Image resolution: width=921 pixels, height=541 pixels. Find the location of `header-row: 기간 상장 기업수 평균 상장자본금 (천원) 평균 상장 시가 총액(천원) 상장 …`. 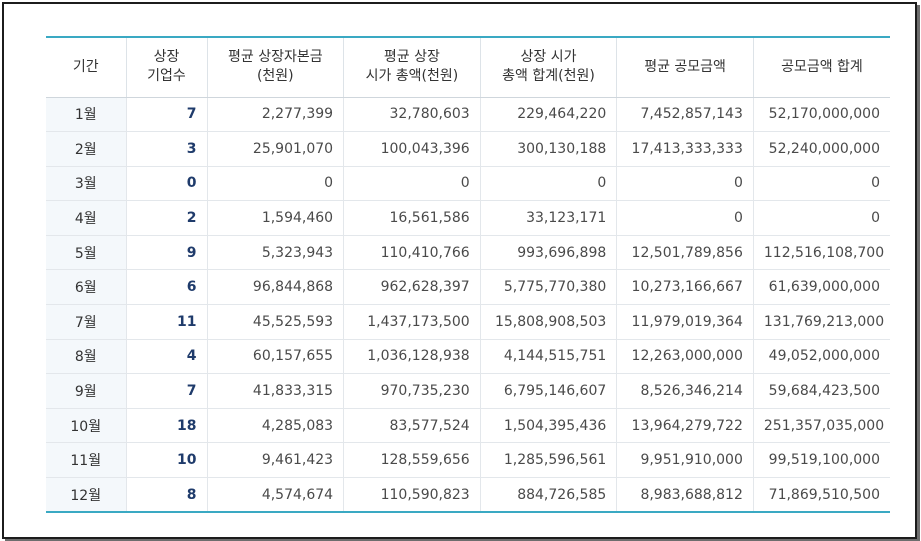

header-row: 기간 상장 기업수 평균 상장자본금 (천원) 평균 상장 시가 총액(천원) 상장 … is located at coordinates (468, 67).